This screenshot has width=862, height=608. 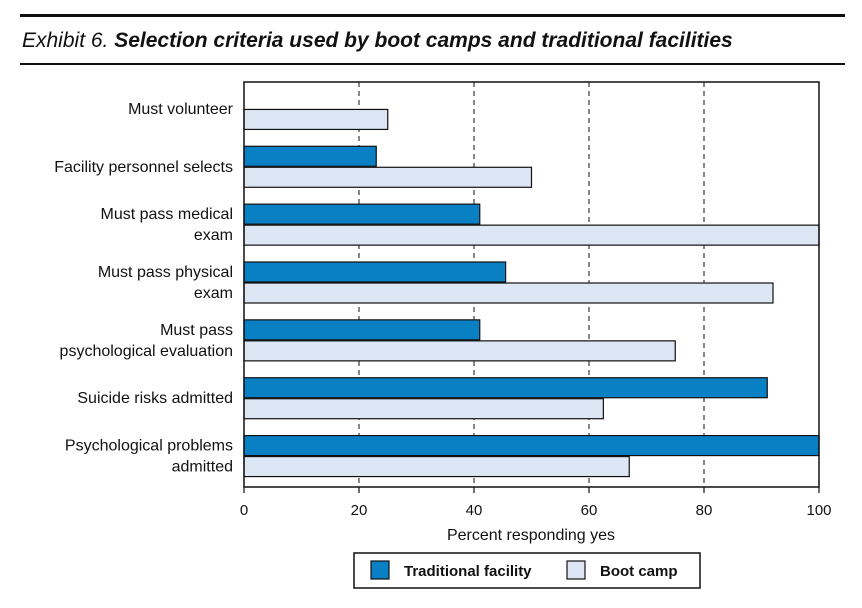 I want to click on bar-boot-camp-facility-personnel-selects, so click(x=388, y=177).